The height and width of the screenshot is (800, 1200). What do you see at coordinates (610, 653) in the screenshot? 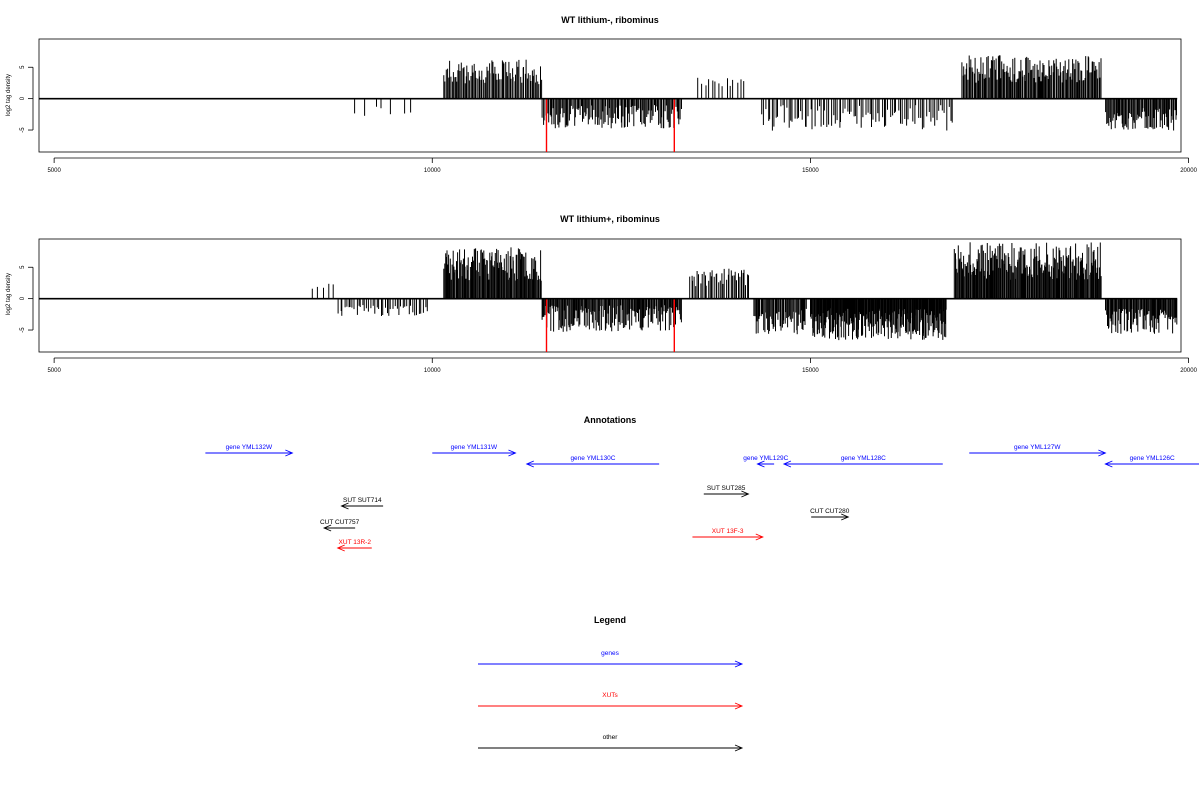
I see `legend-label: genes` at bounding box center [610, 653].